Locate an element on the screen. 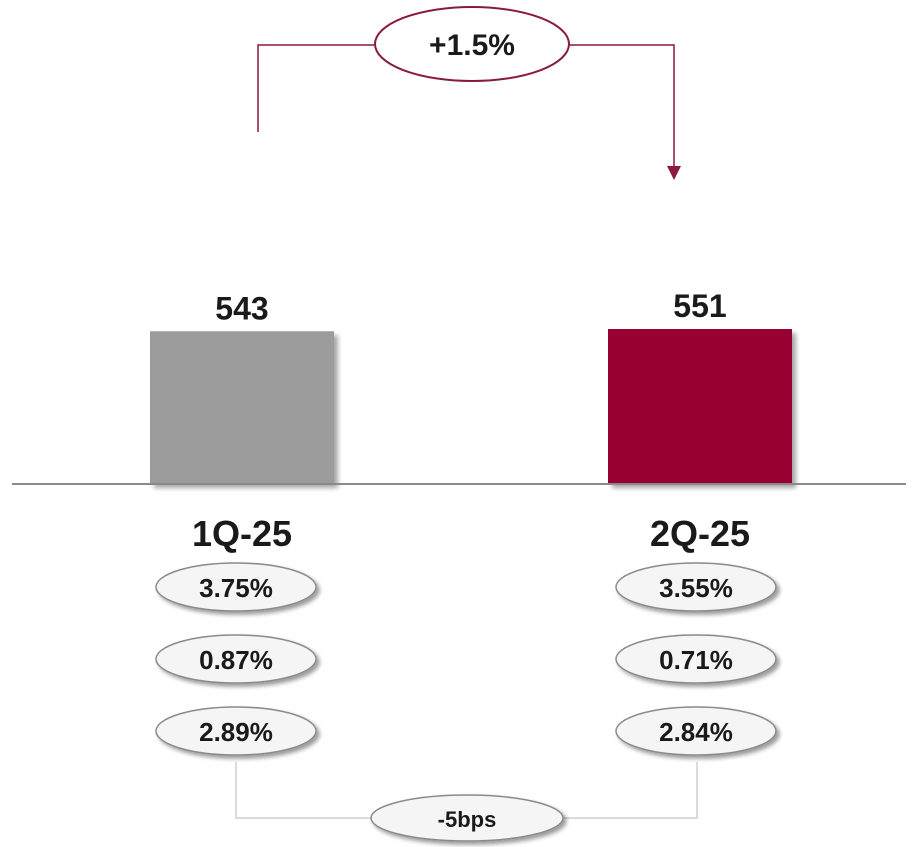  x-tick-label-2q25: 2Q-25 is located at coordinates (700, 533).